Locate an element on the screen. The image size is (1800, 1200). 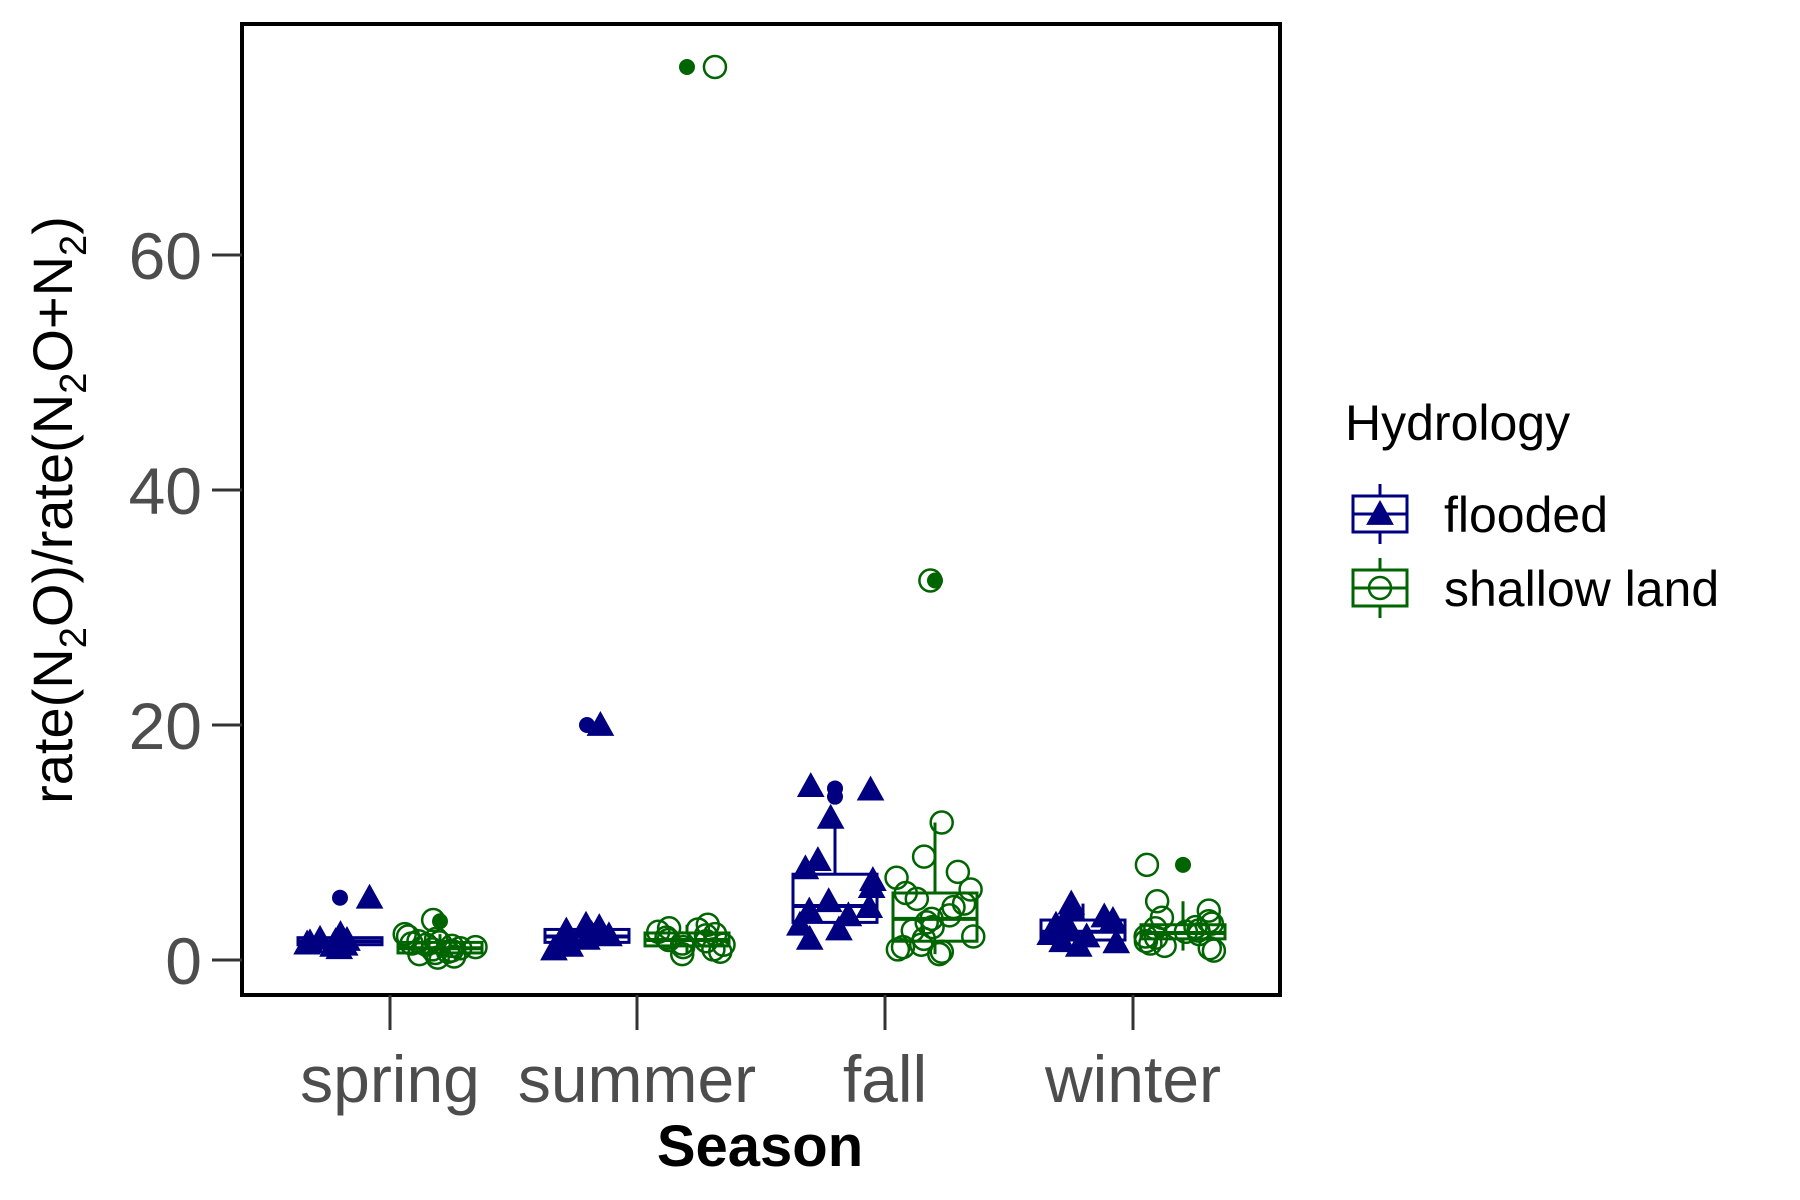
series-flooded is located at coordinates (712, 835).